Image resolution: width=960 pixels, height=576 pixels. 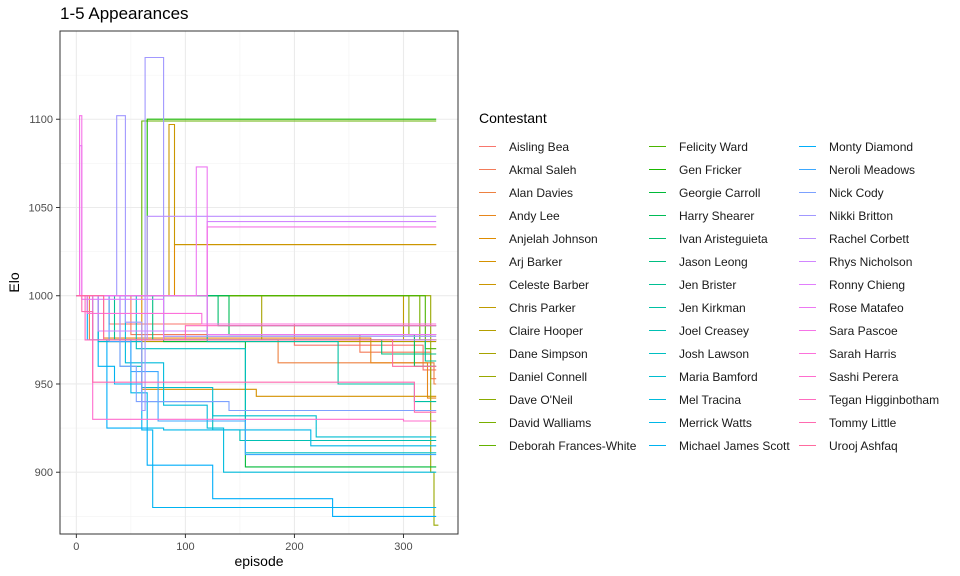 I want to click on legend-label: Jen Kirkman, so click(x=712, y=307).